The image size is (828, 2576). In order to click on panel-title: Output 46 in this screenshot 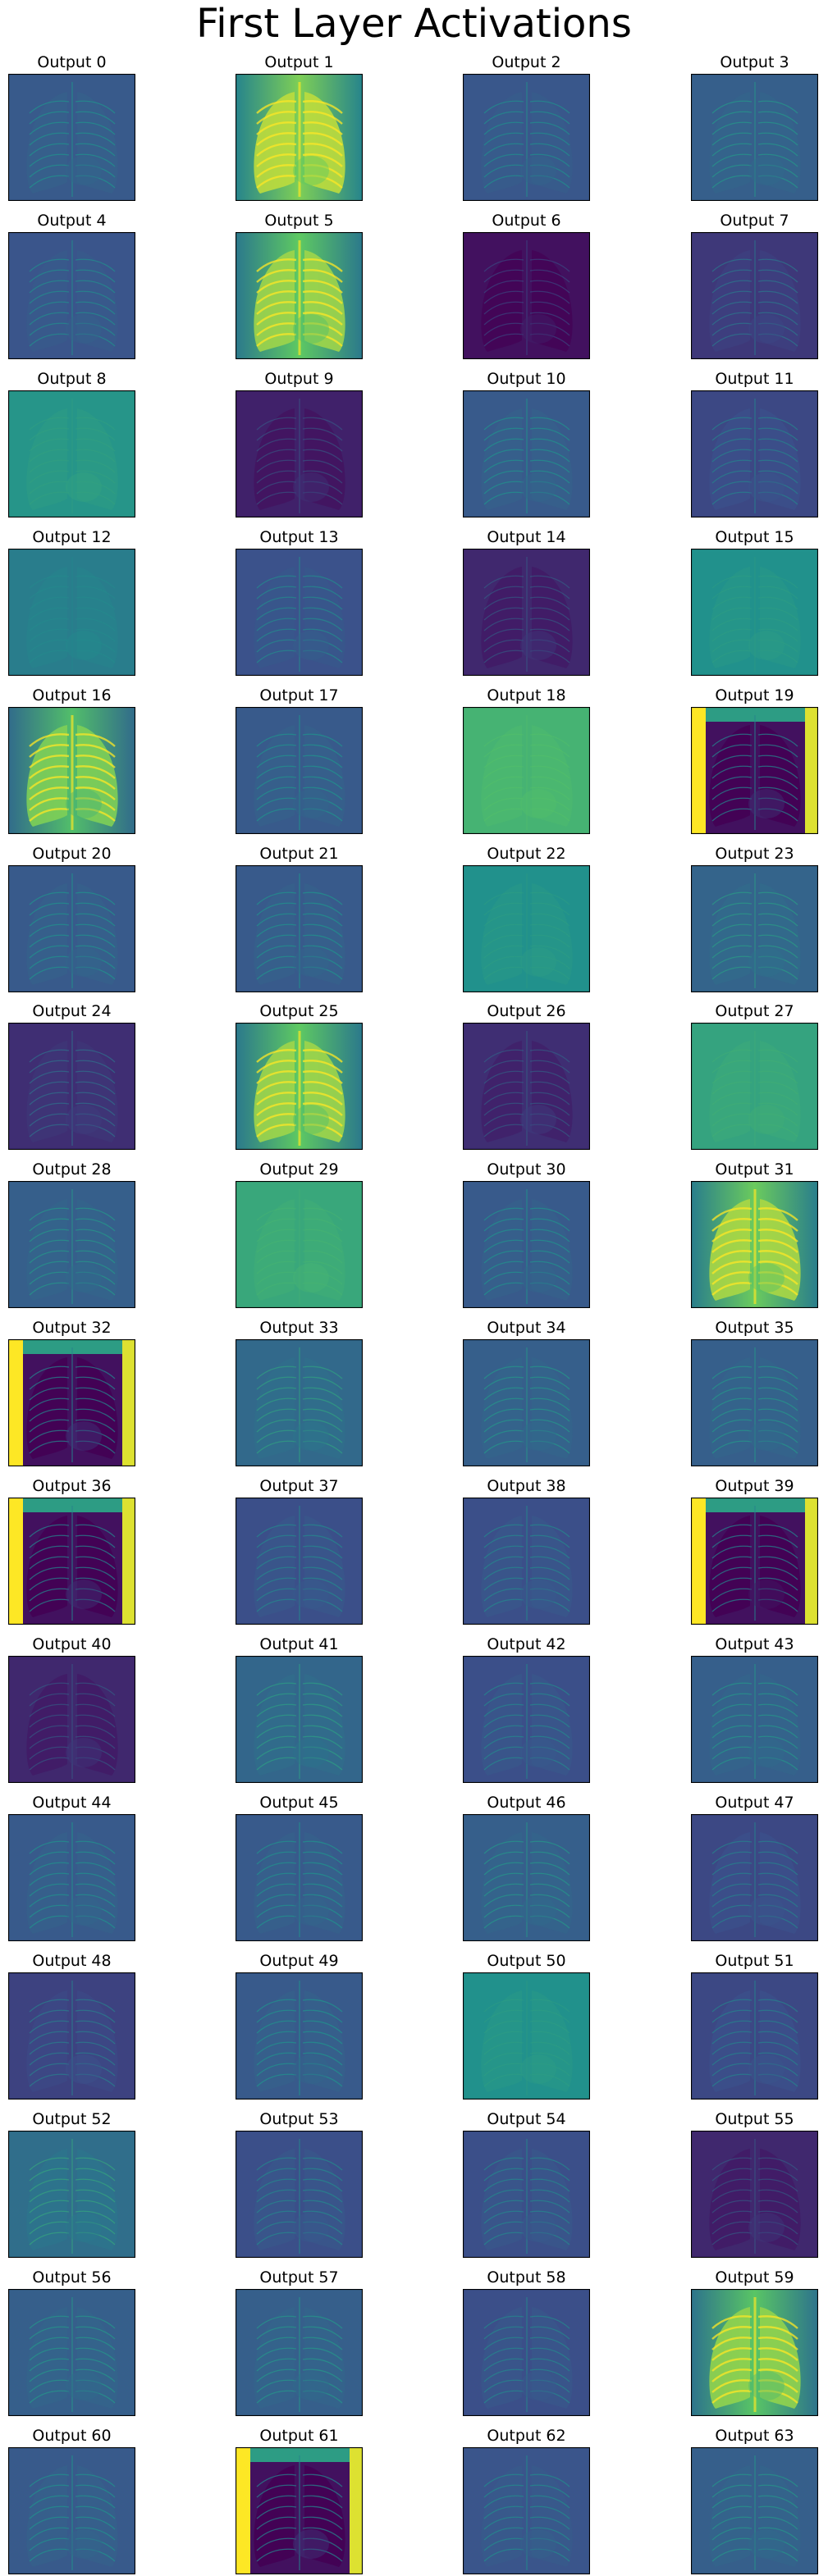, I will do `click(526, 1802)`.